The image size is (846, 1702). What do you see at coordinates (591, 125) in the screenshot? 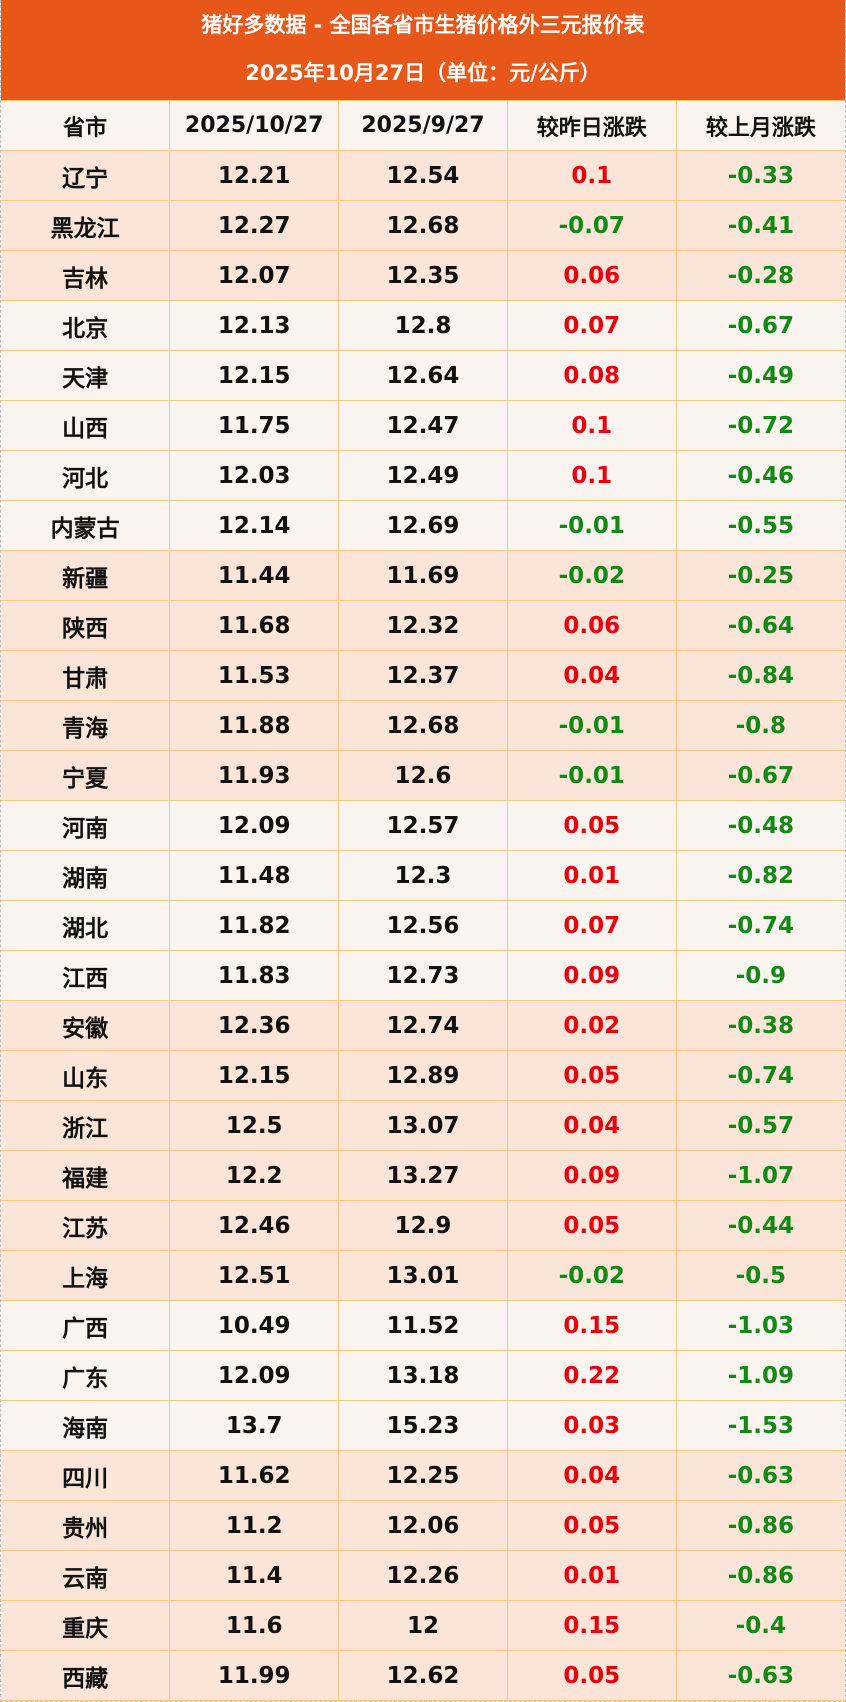
I see `column-header-day-change: 较昨日涨跌` at bounding box center [591, 125].